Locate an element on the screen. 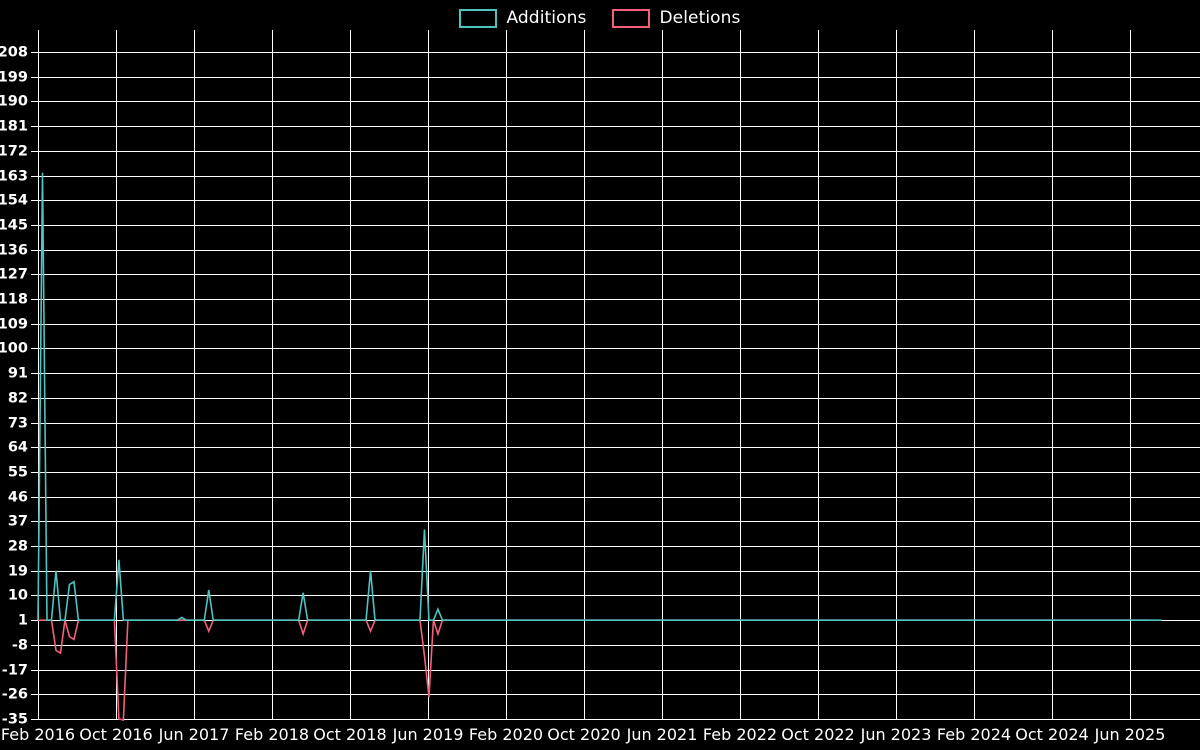 Image resolution: width=1200 pixels, height=750 pixels. y-tick-label: 145 is located at coordinates (14, 226).